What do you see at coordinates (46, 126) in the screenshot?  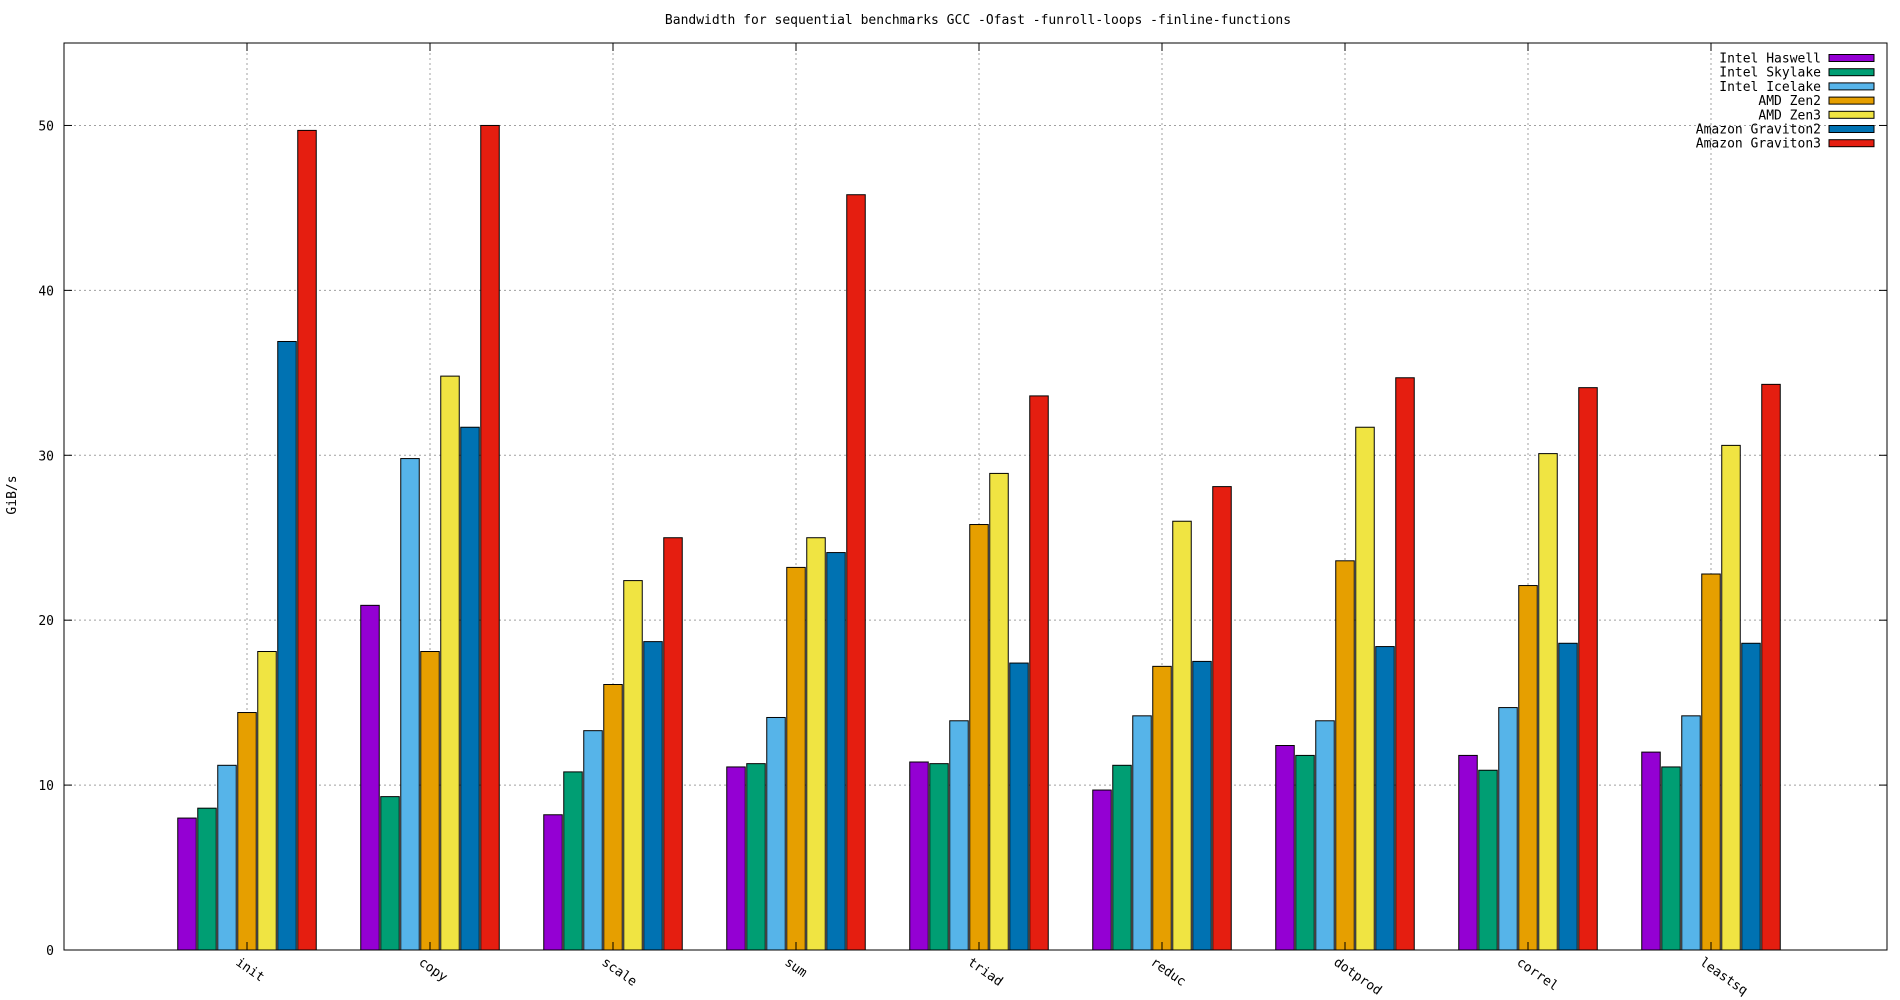 I see `y-tick-label: 50` at bounding box center [46, 126].